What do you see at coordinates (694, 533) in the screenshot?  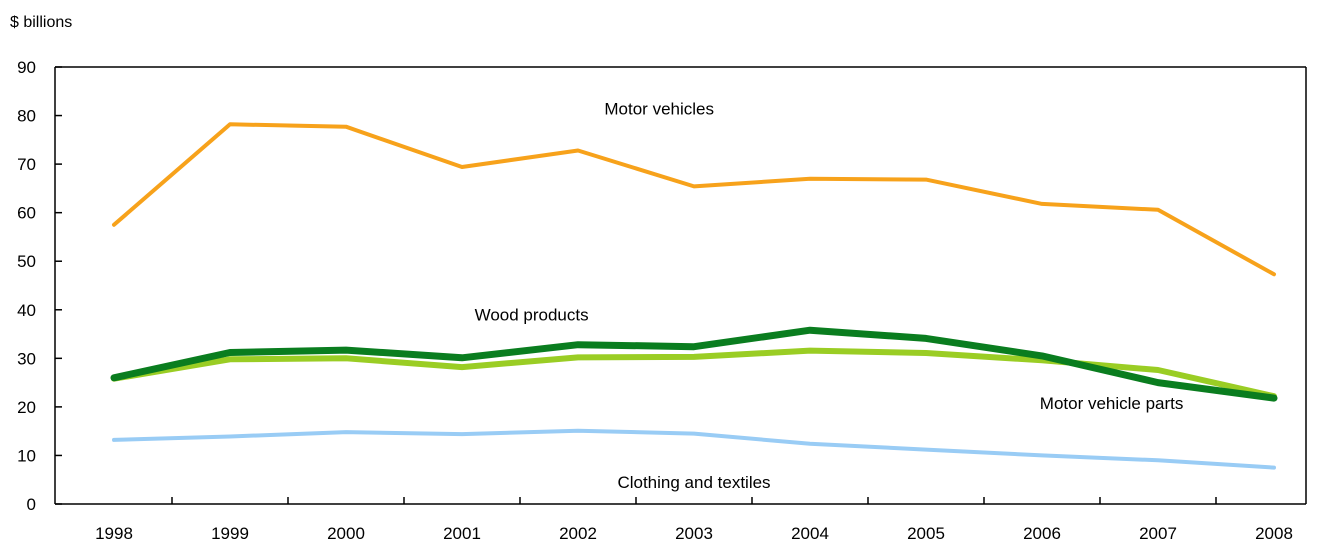 I see `x-tick-label: 2003` at bounding box center [694, 533].